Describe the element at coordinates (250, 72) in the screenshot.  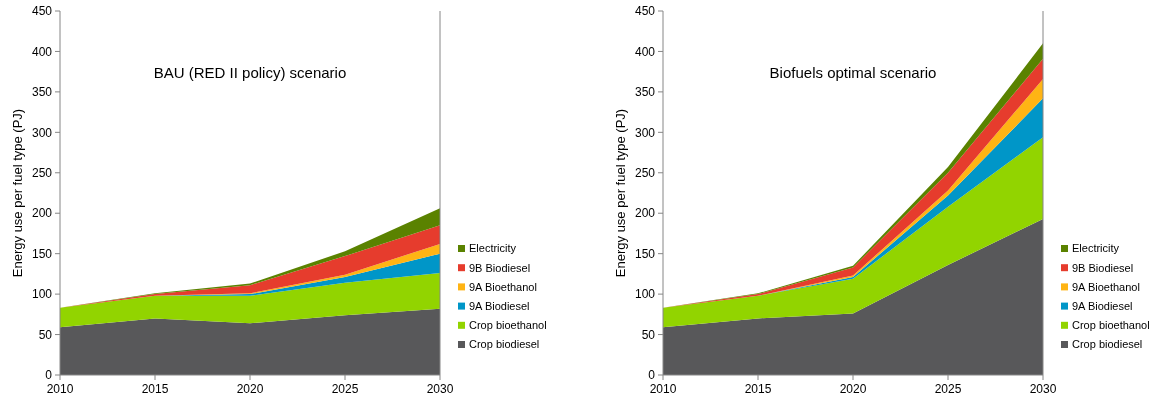
I see `text: BAU (RED II policy) scenario` at that location.